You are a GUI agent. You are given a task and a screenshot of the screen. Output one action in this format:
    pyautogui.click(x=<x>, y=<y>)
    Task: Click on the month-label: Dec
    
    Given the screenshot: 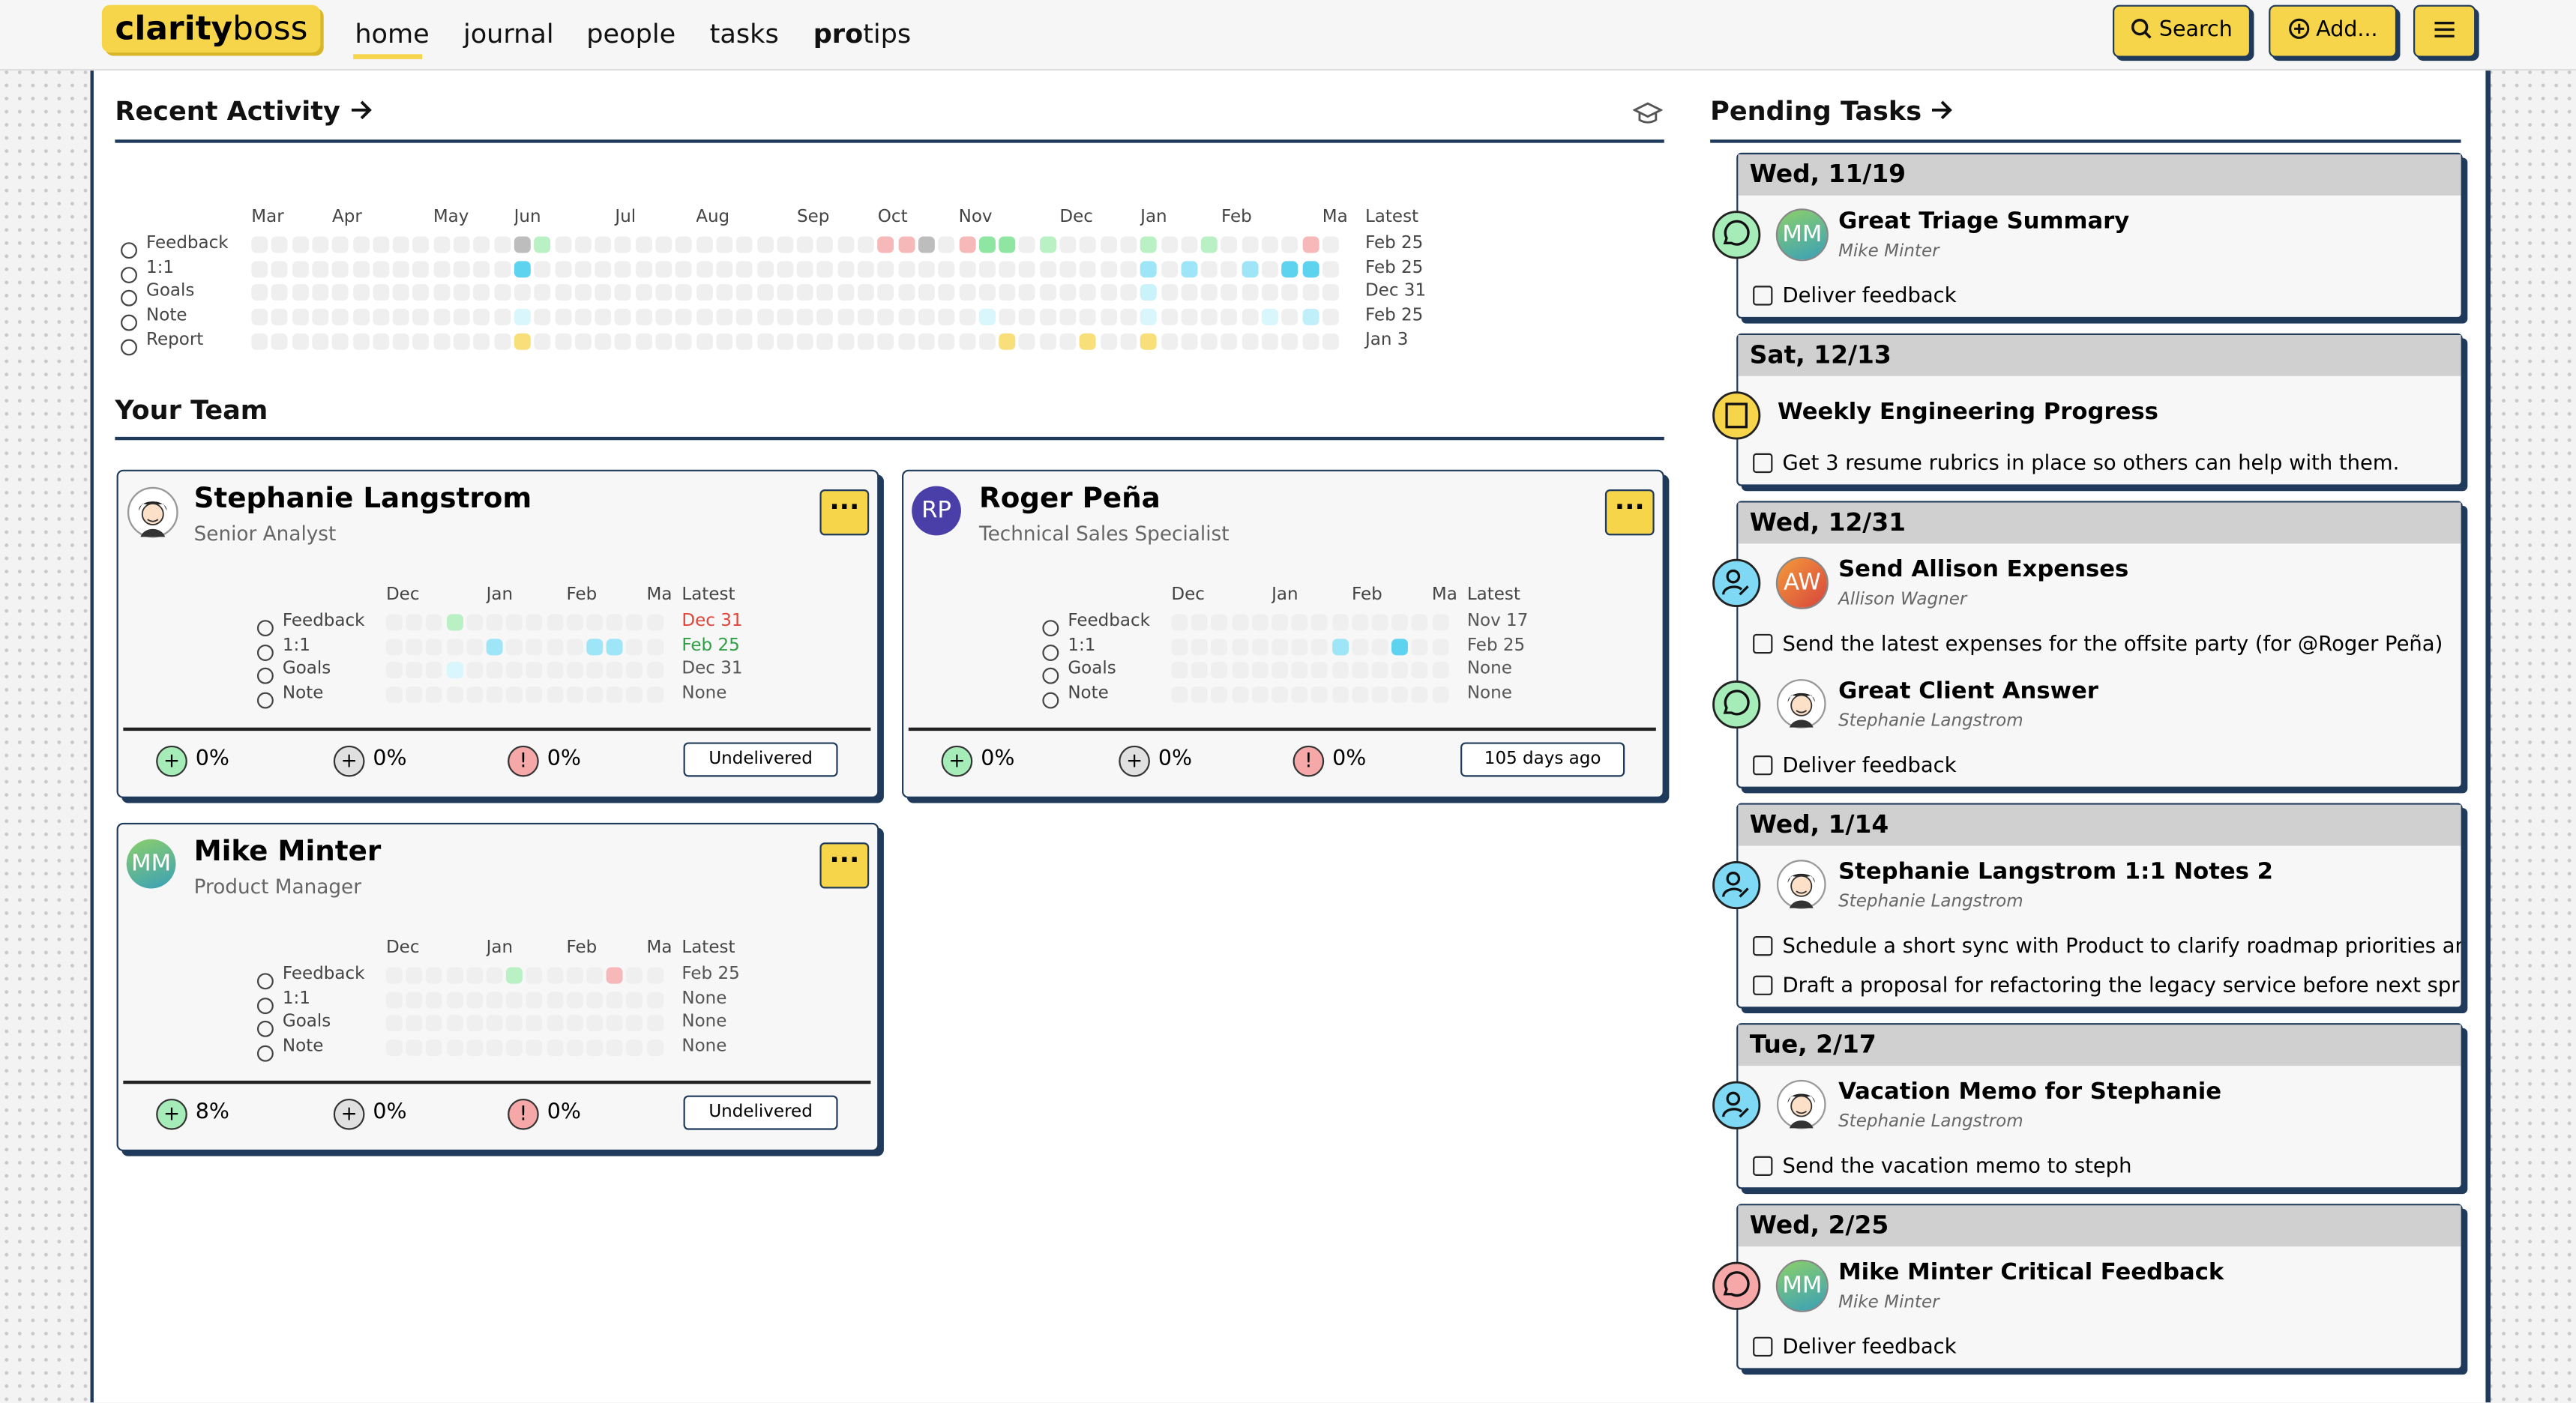 What is the action you would take?
    pyautogui.click(x=1076, y=217)
    